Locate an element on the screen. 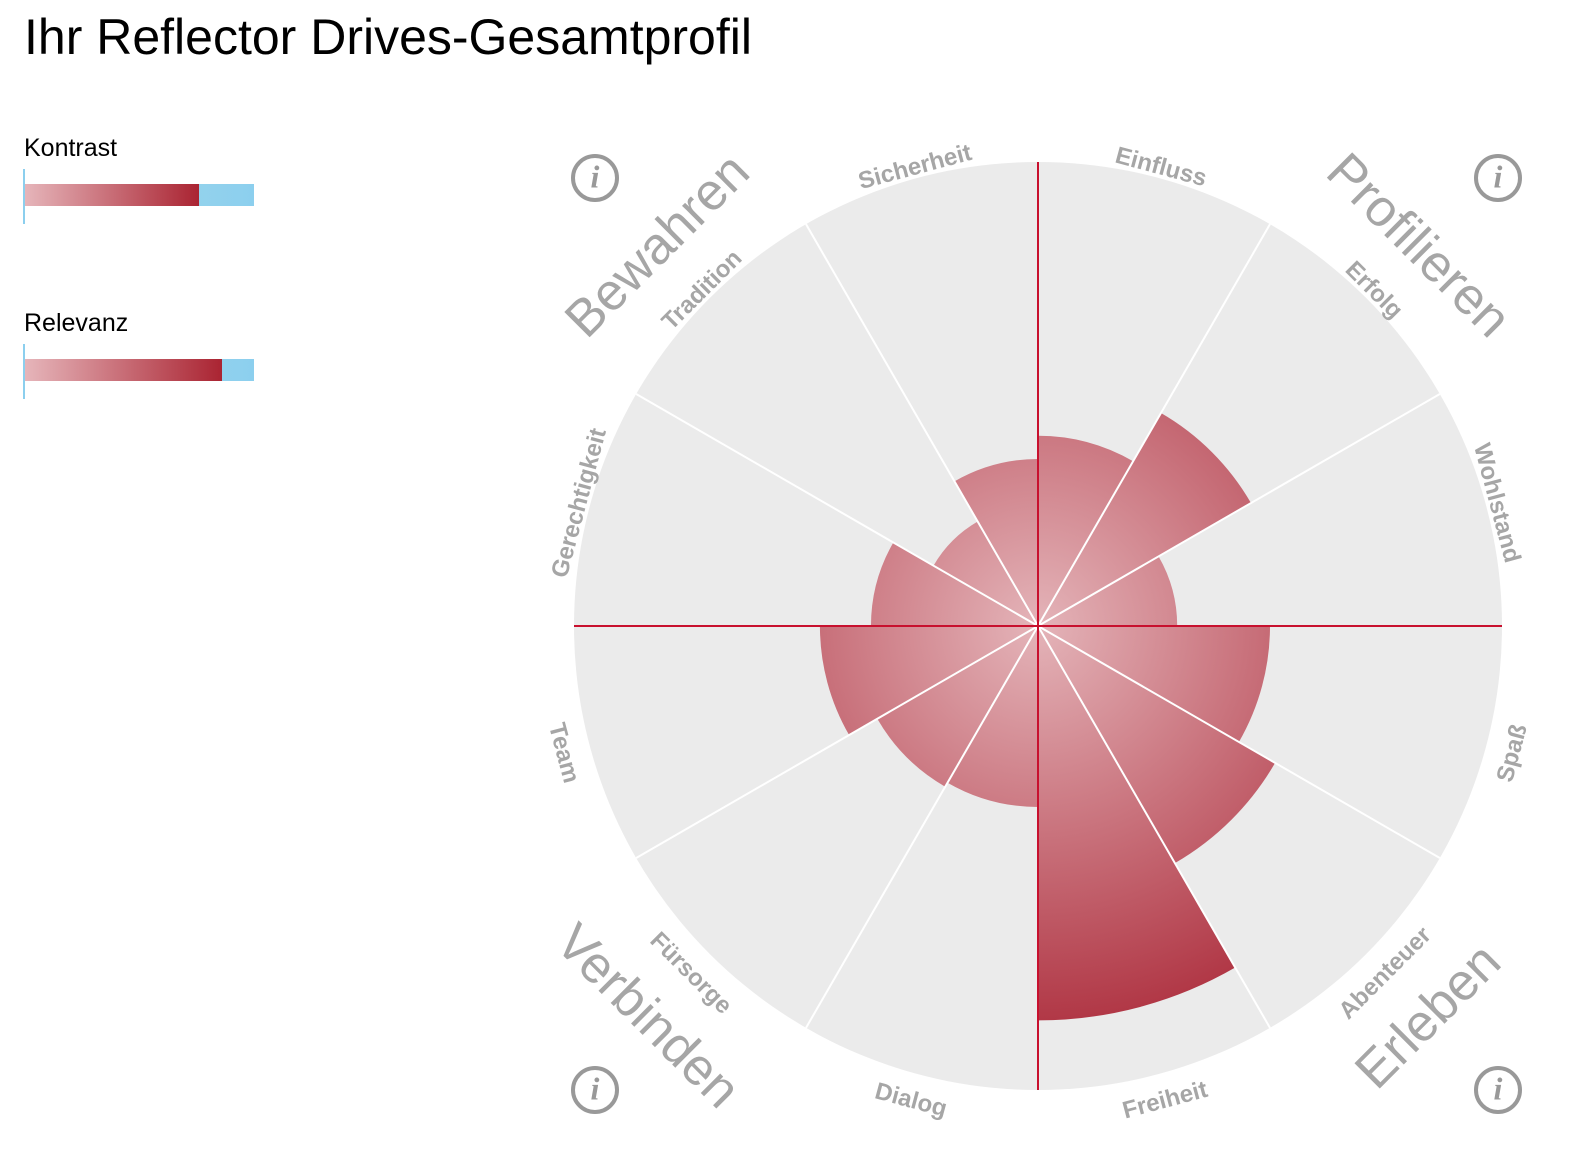  bar-team is located at coordinates (928, 681).